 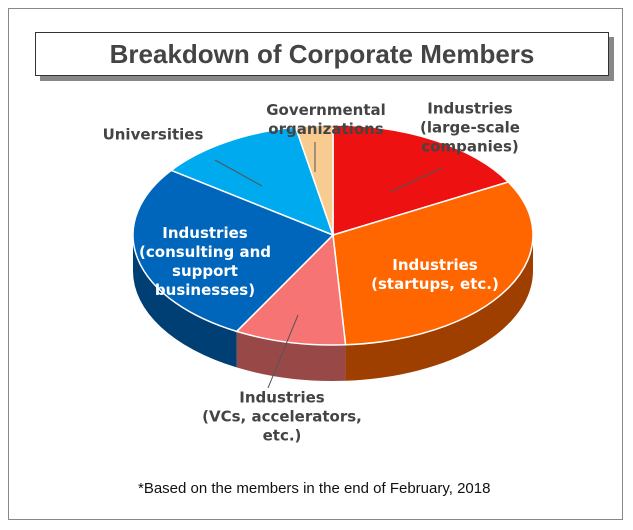 What do you see at coordinates (326, 119) in the screenshot?
I see `slice-label: Governmental organizations` at bounding box center [326, 119].